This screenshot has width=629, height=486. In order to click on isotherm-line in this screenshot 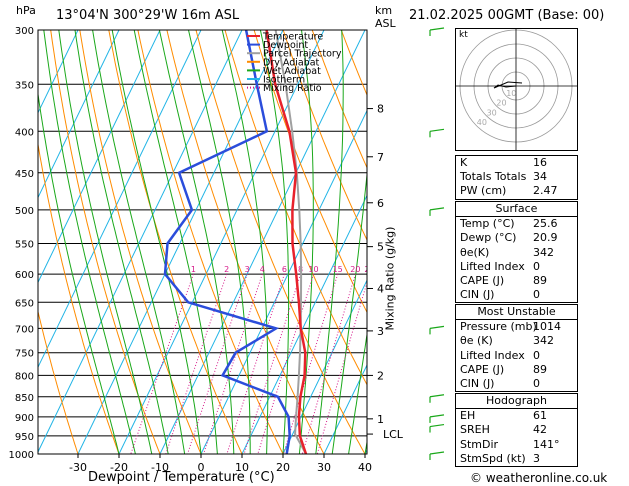, I will do `click(345, 408)`.